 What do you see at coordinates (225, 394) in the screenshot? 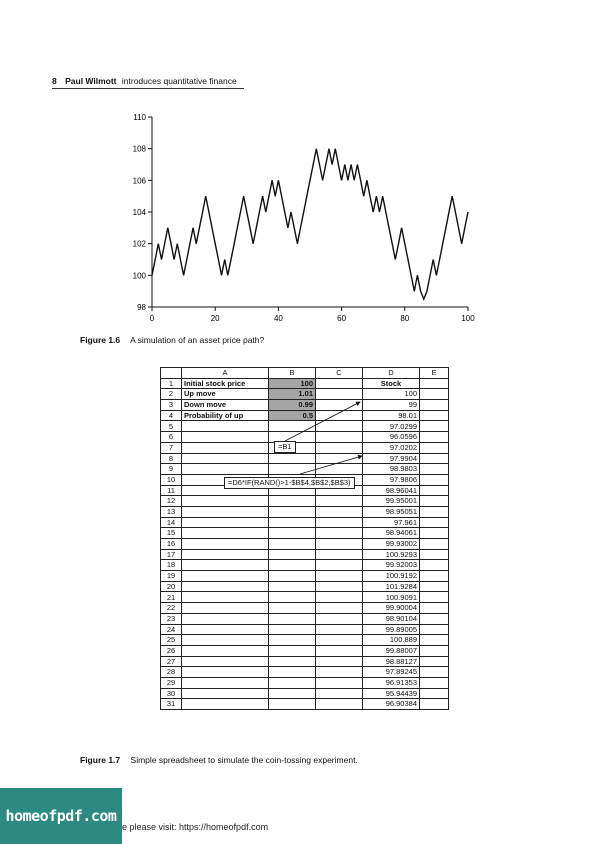
I see `cell-a: Up move` at bounding box center [225, 394].